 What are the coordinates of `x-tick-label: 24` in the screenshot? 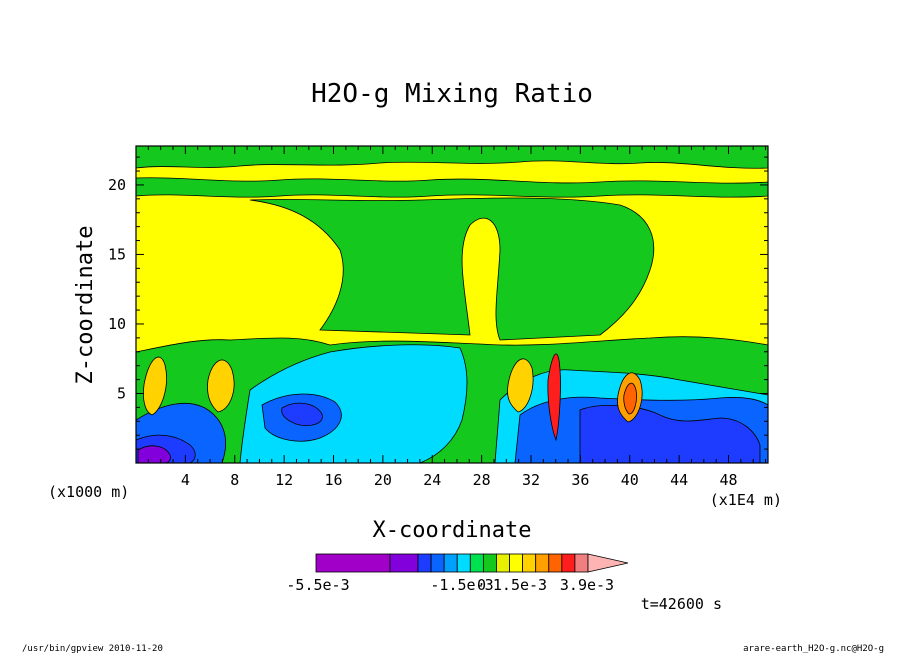 It's located at (432, 480).